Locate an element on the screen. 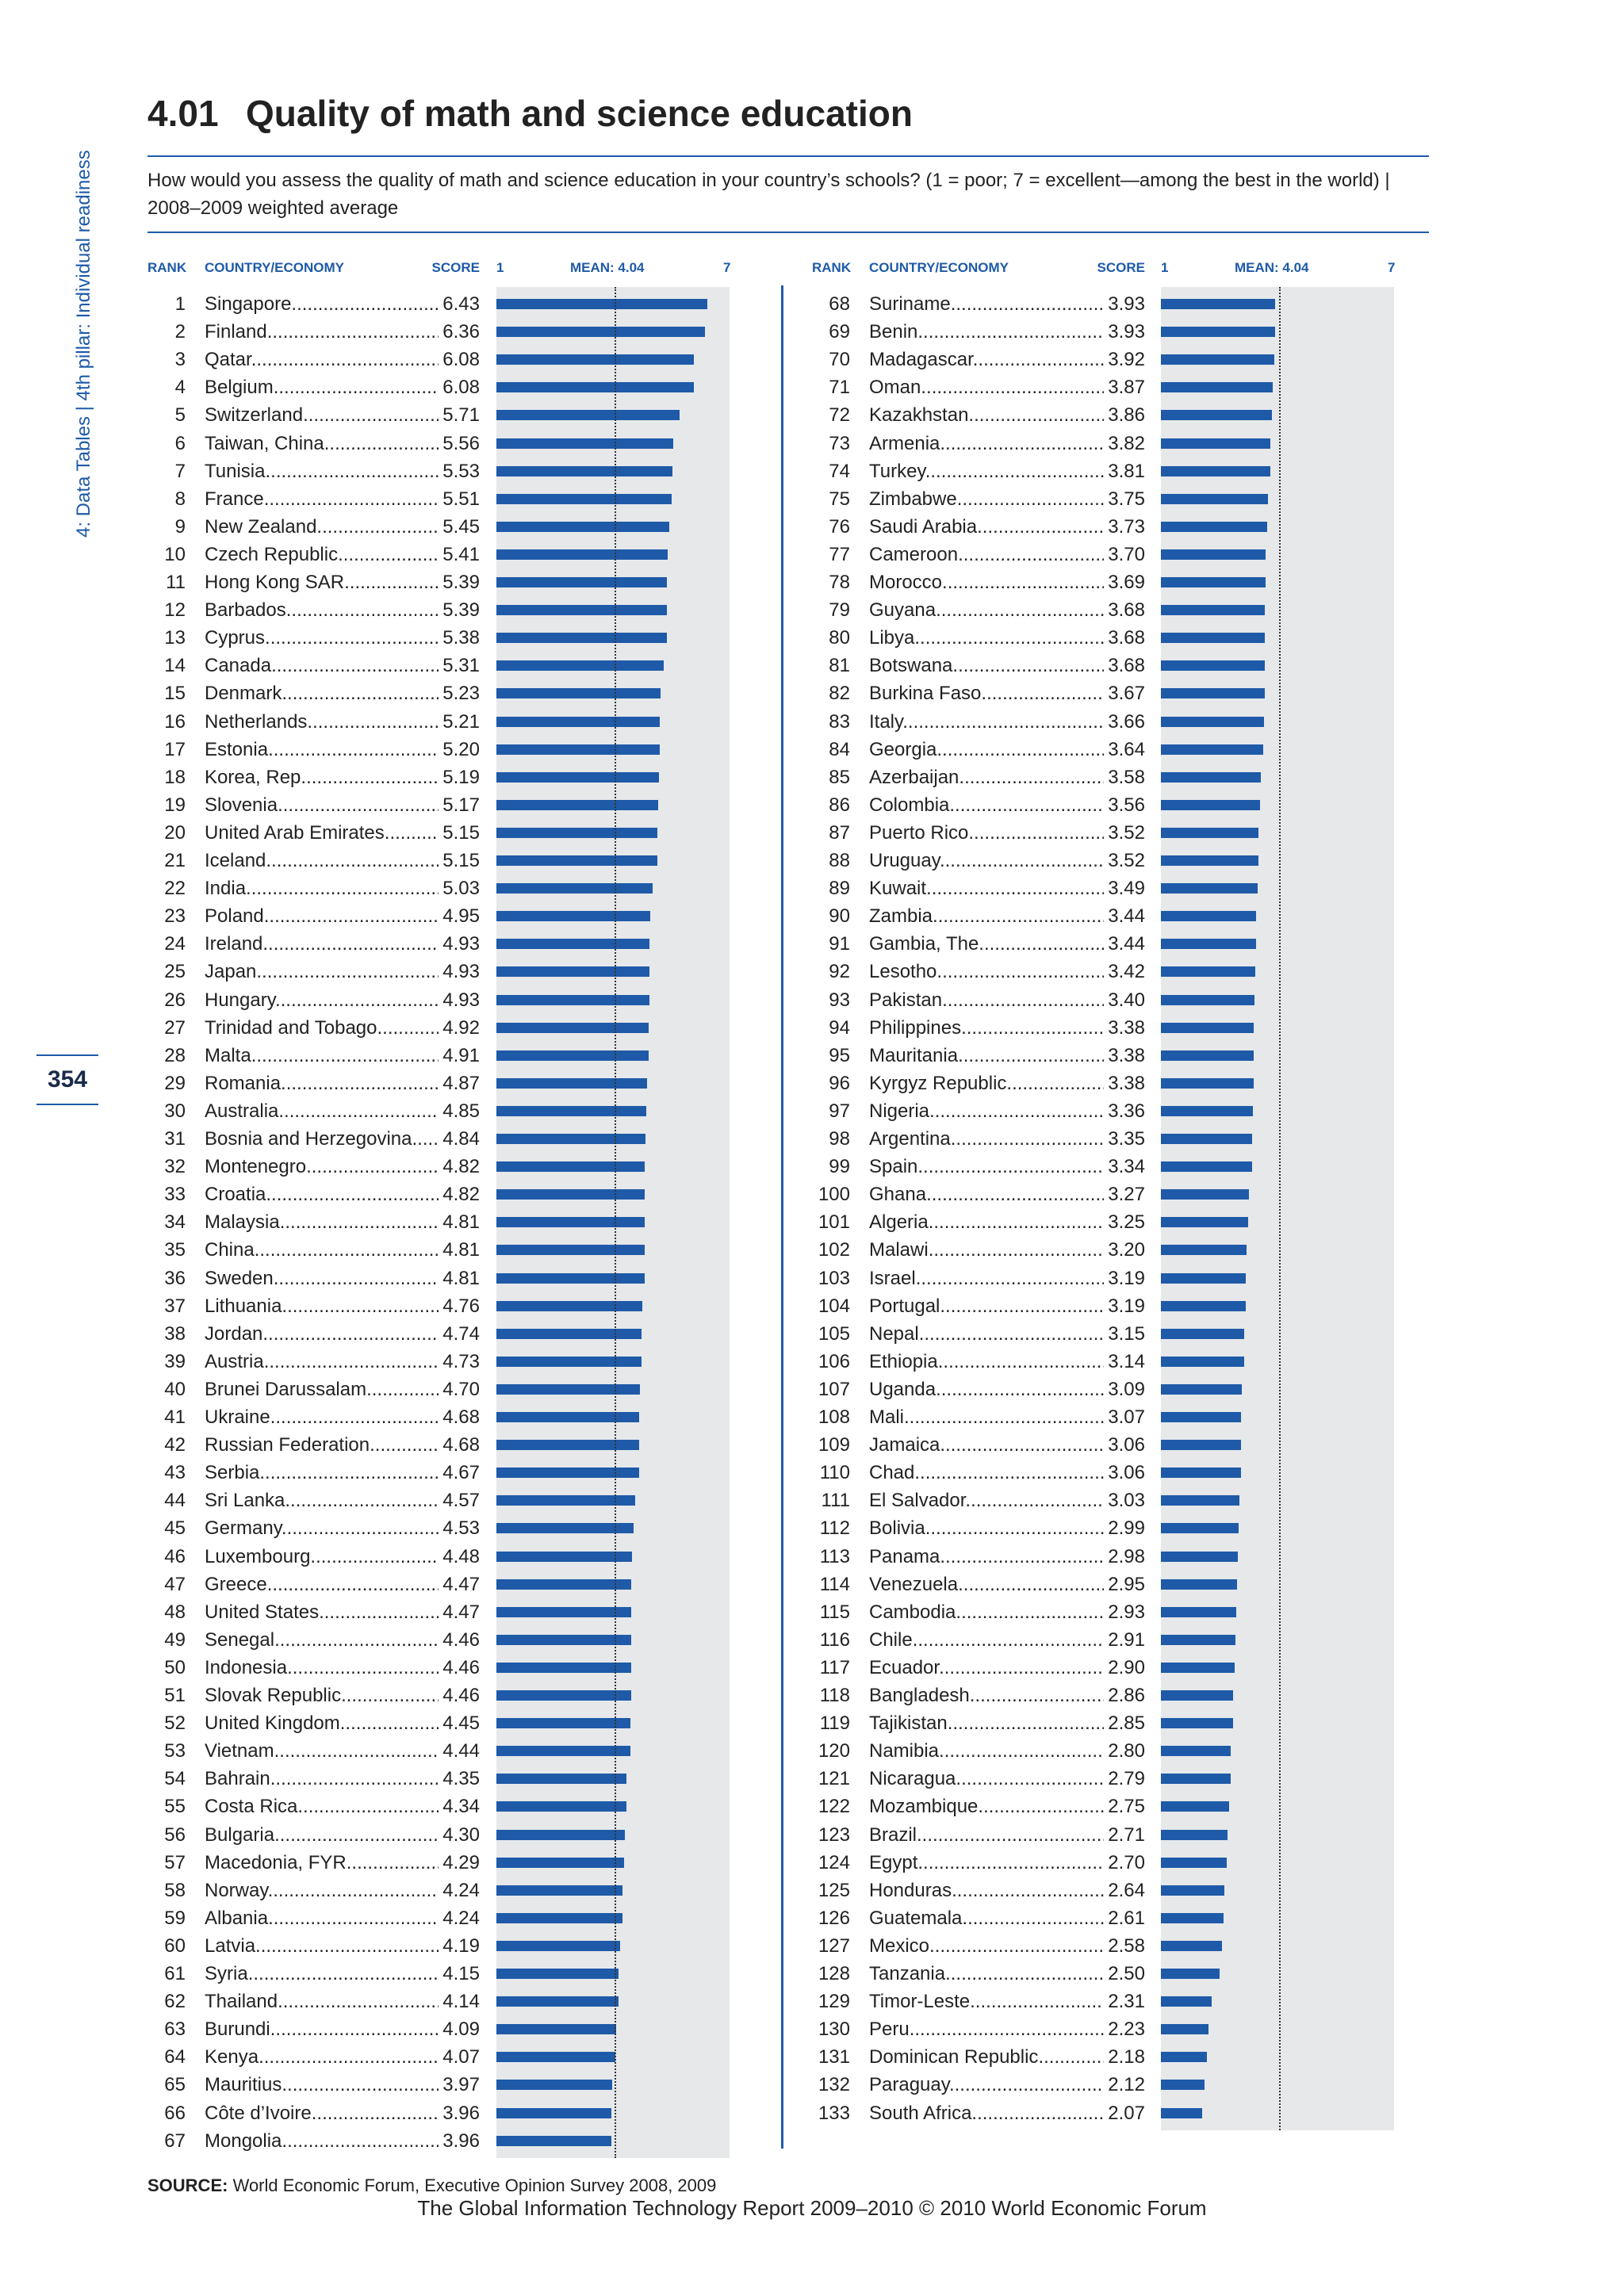 Image resolution: width=1624 pixels, height=2296 pixels. rank-cell: 64 is located at coordinates (175, 2057).